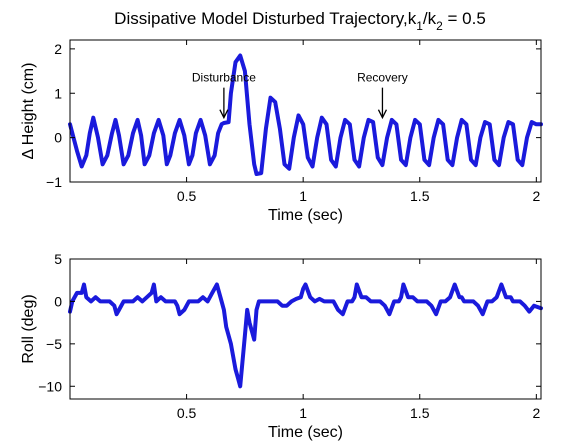 Image resolution: width=569 pixels, height=445 pixels. Describe the element at coordinates (58, 93) in the screenshot. I see `y-tick-label: 1` at that location.